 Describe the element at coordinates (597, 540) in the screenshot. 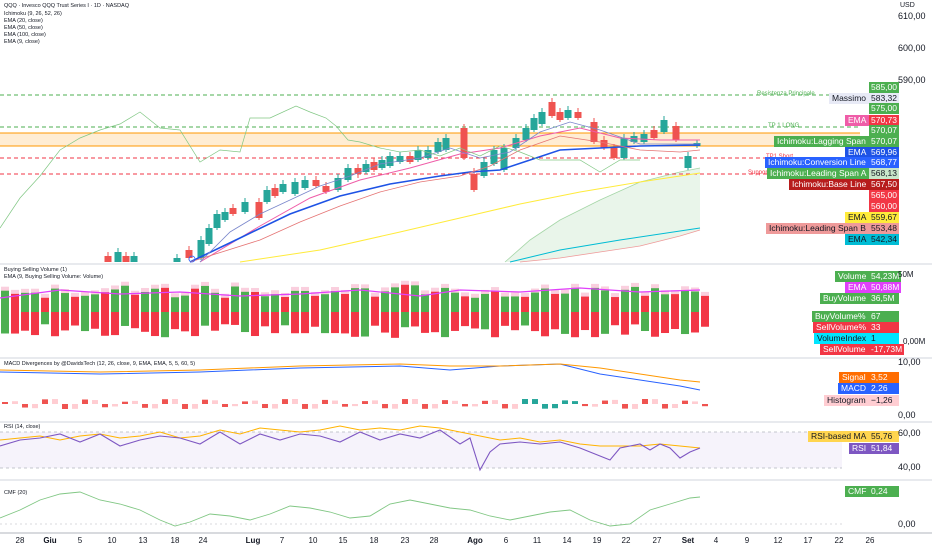

I see `time-axis-label: 19` at that location.